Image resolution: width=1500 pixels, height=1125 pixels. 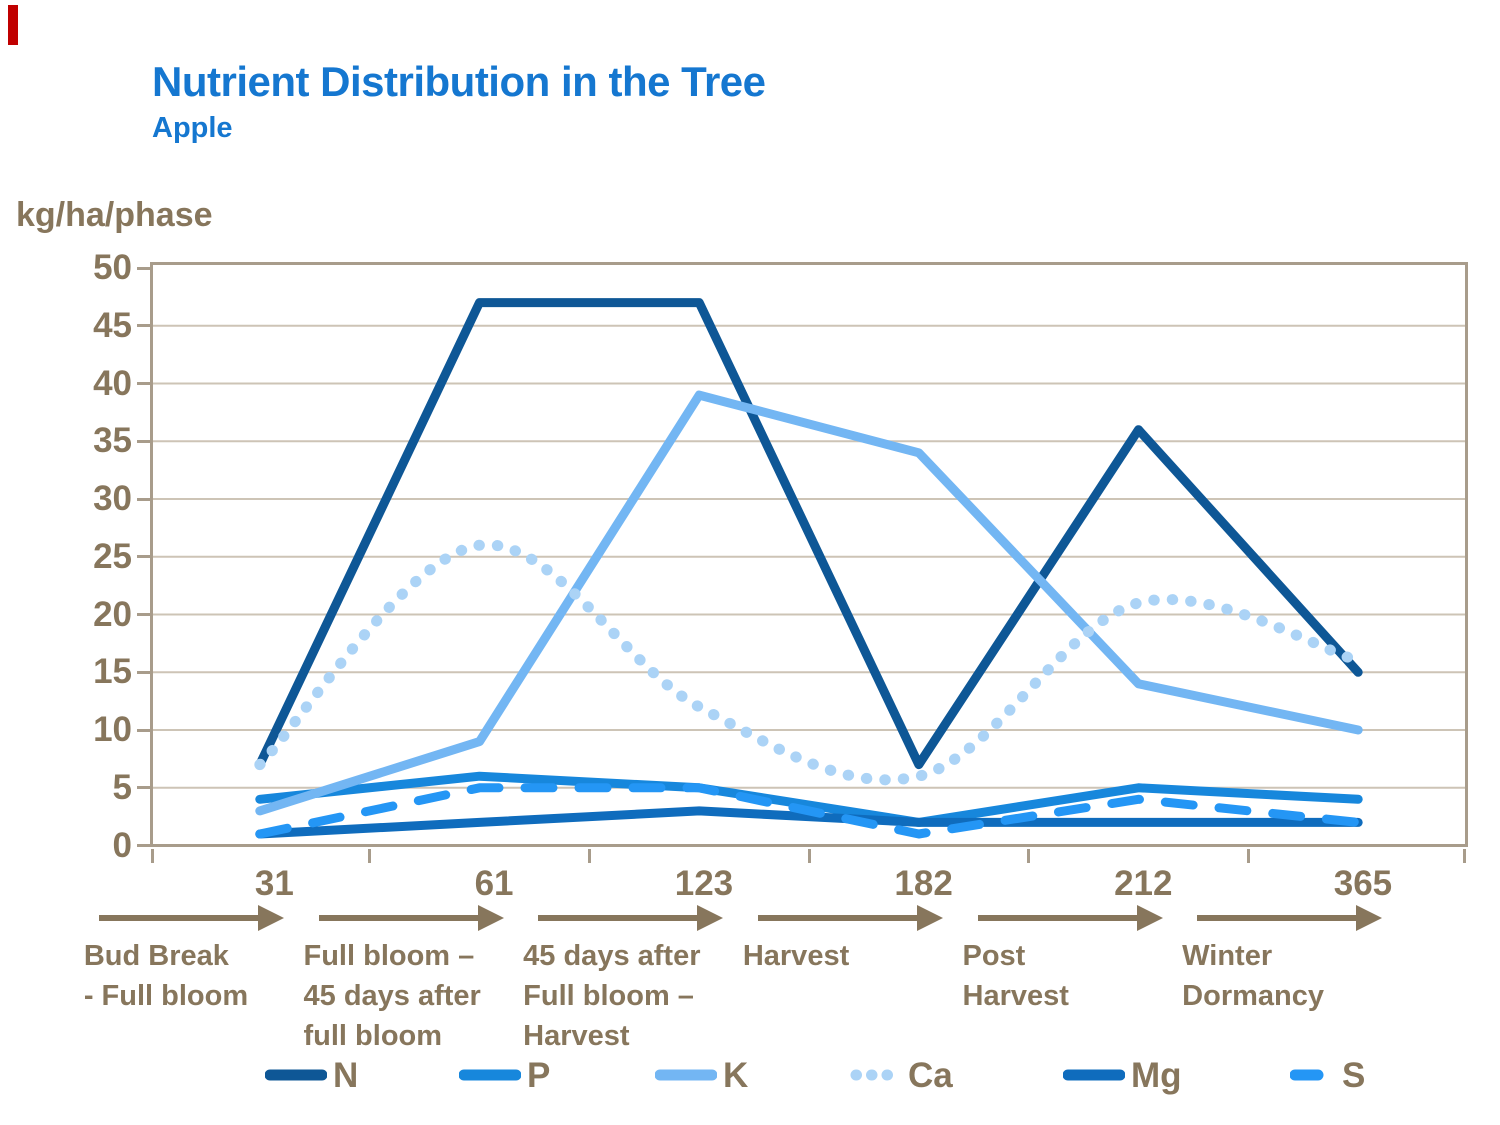 What do you see at coordinates (809, 799) in the screenshot?
I see `series-line-P` at bounding box center [809, 799].